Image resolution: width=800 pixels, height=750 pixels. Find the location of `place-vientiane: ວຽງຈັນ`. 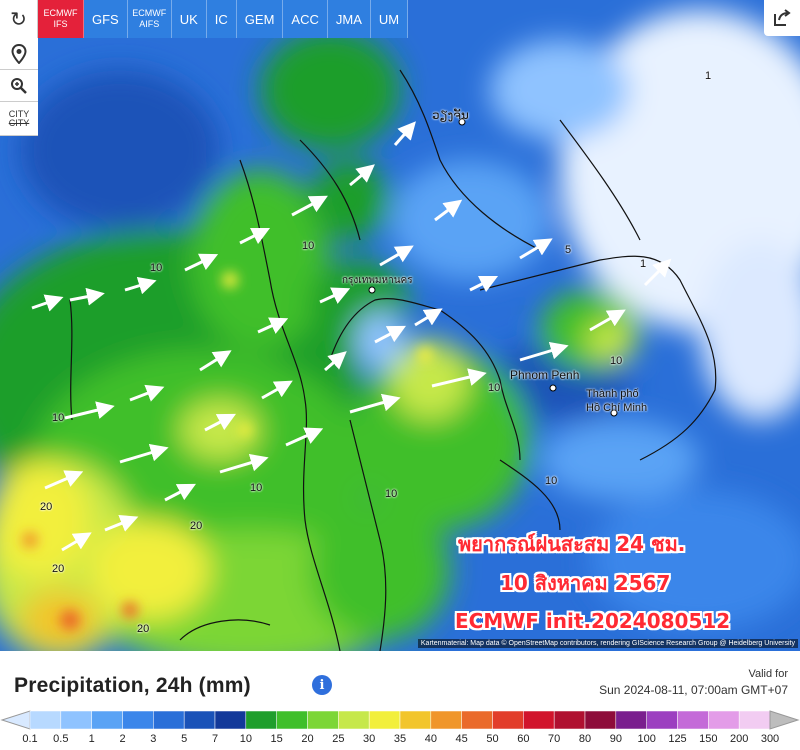

place-vientiane: ວຽງຈັນ is located at coordinates (450, 115).